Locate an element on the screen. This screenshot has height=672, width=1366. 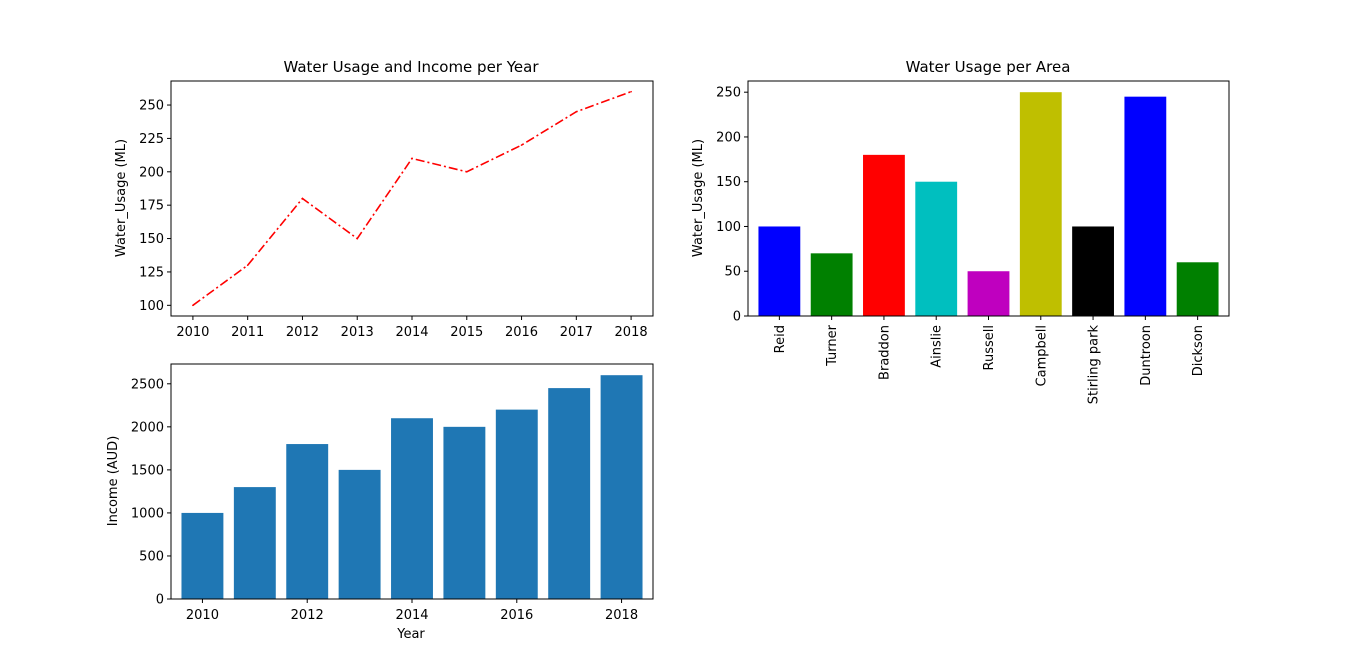
line-chart-ytick-label: 100 is located at coordinates (151, 306).